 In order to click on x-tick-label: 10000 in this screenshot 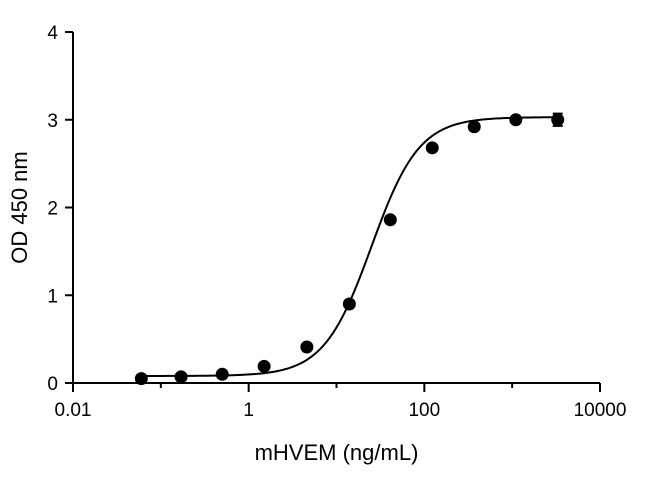, I will do `click(600, 410)`.